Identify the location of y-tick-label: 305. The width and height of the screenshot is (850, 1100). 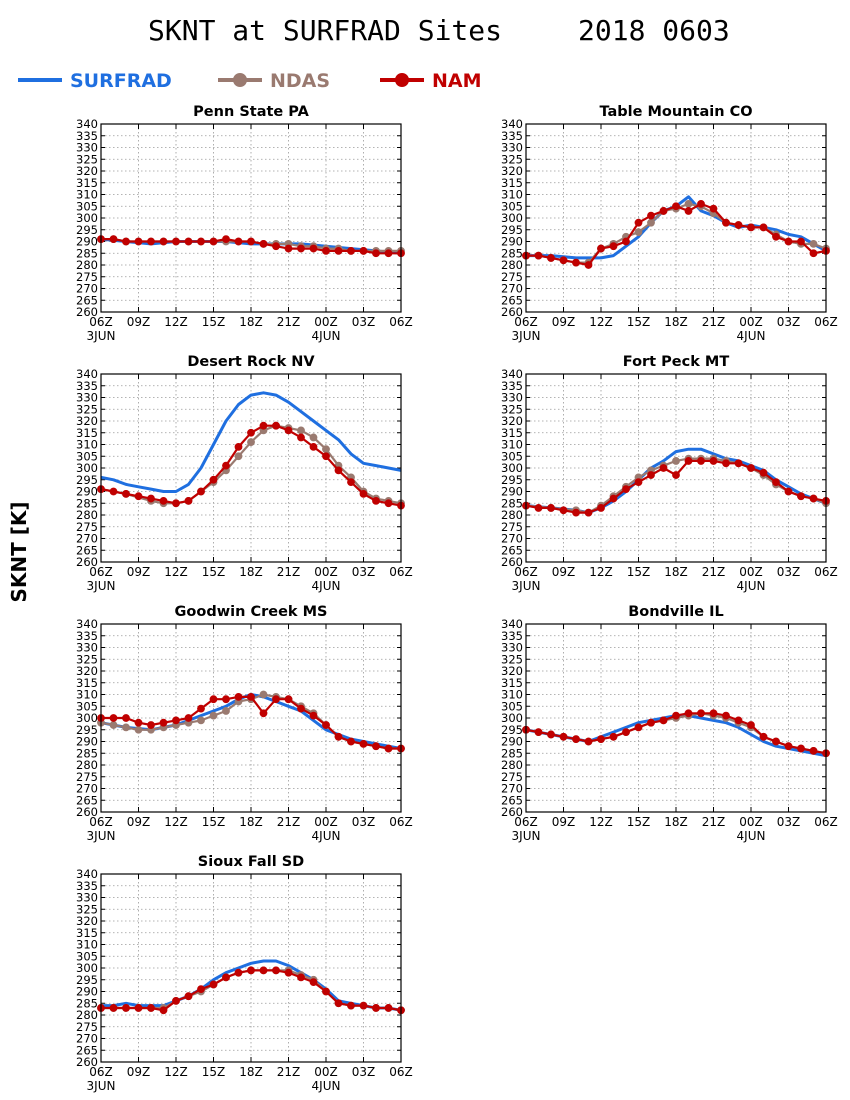
(512, 706).